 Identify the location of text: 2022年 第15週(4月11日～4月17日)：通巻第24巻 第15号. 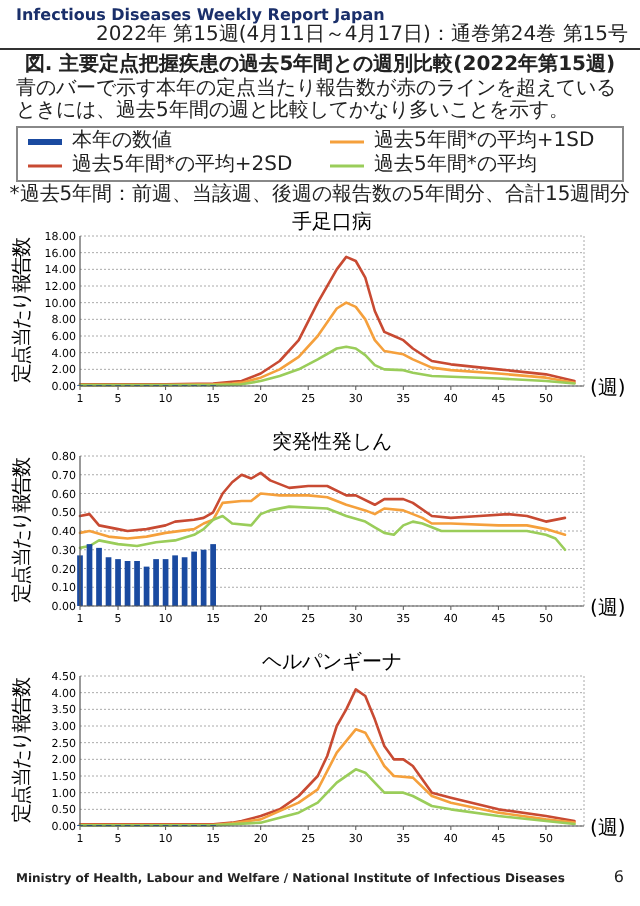
(320, 37).